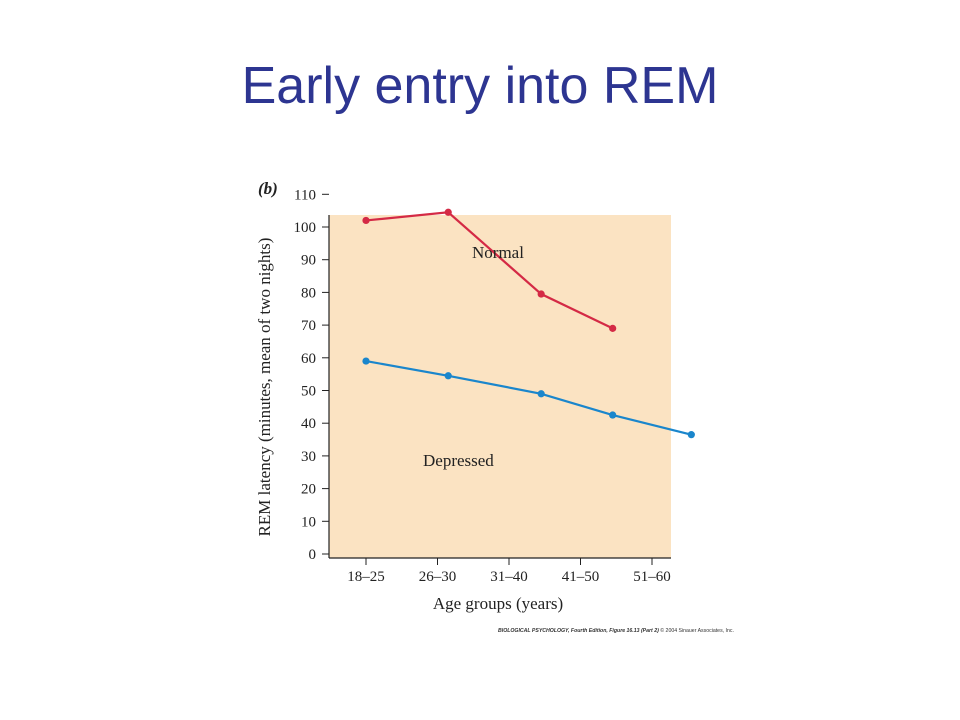 Image resolution: width=960 pixels, height=720 pixels. Describe the element at coordinates (652, 577) in the screenshot. I see `x-tick-label: 51–60` at that location.